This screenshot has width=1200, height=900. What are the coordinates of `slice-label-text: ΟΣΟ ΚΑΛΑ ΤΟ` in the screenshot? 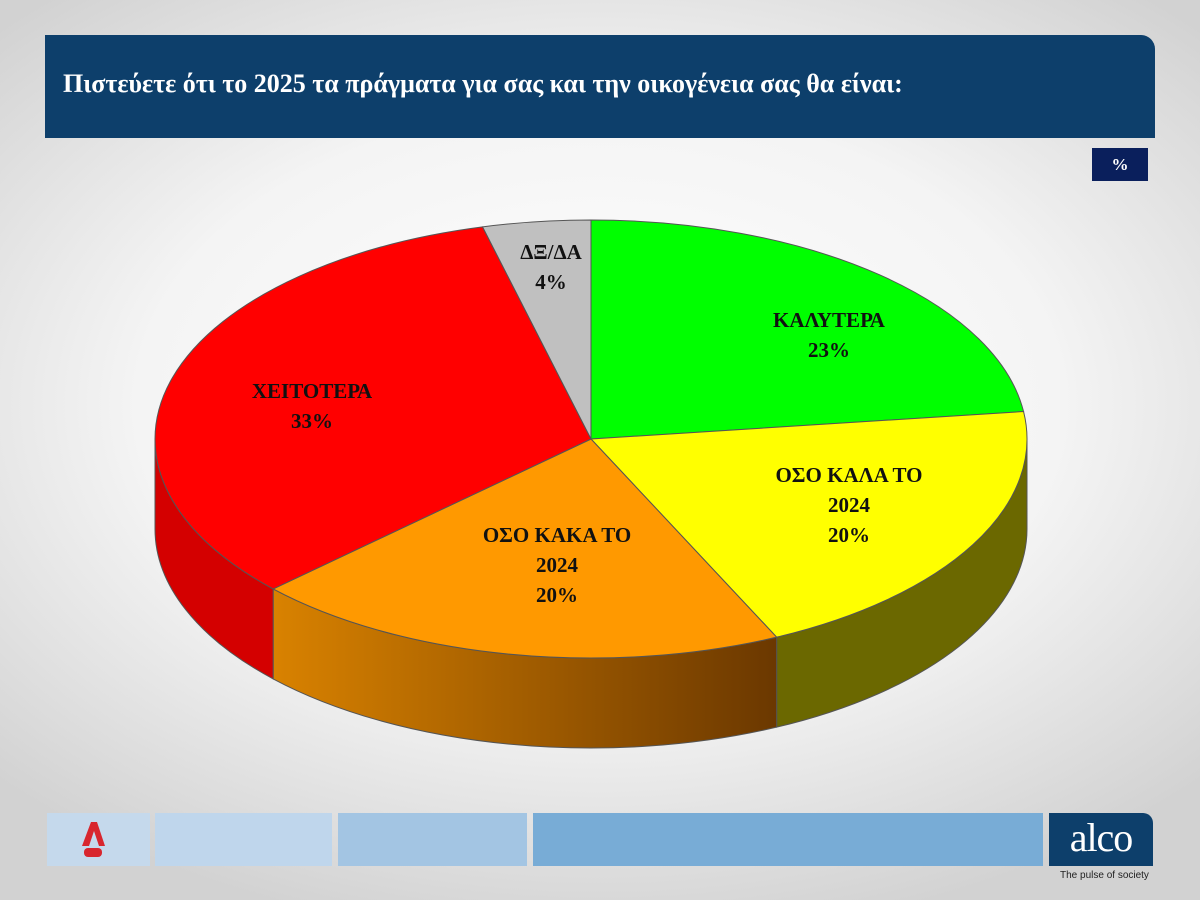 It's located at (849, 475).